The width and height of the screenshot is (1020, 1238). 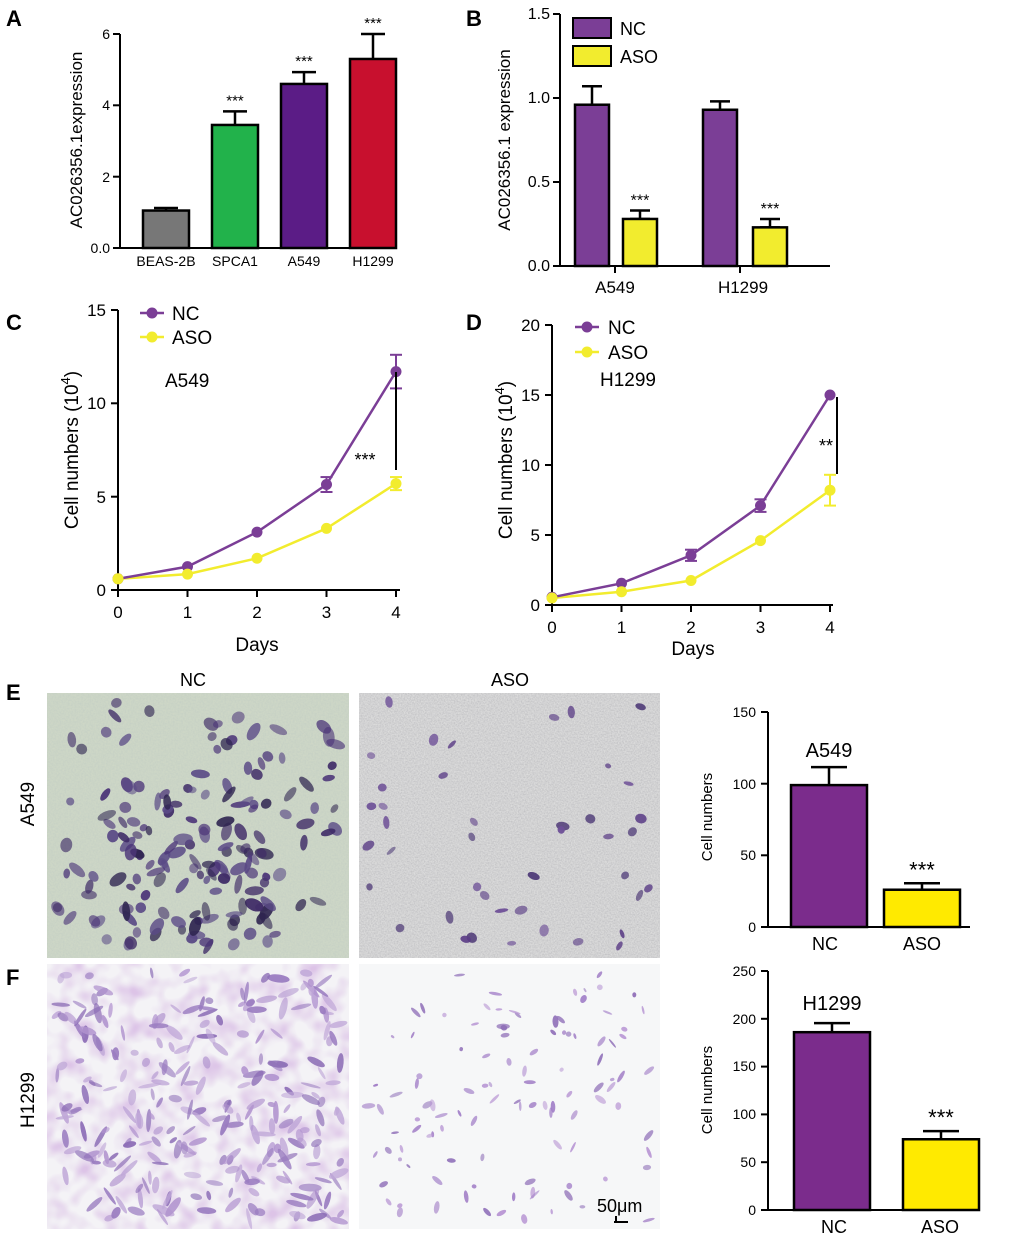 I want to click on panel-e-ytick-label: 0, so click(x=752, y=927).